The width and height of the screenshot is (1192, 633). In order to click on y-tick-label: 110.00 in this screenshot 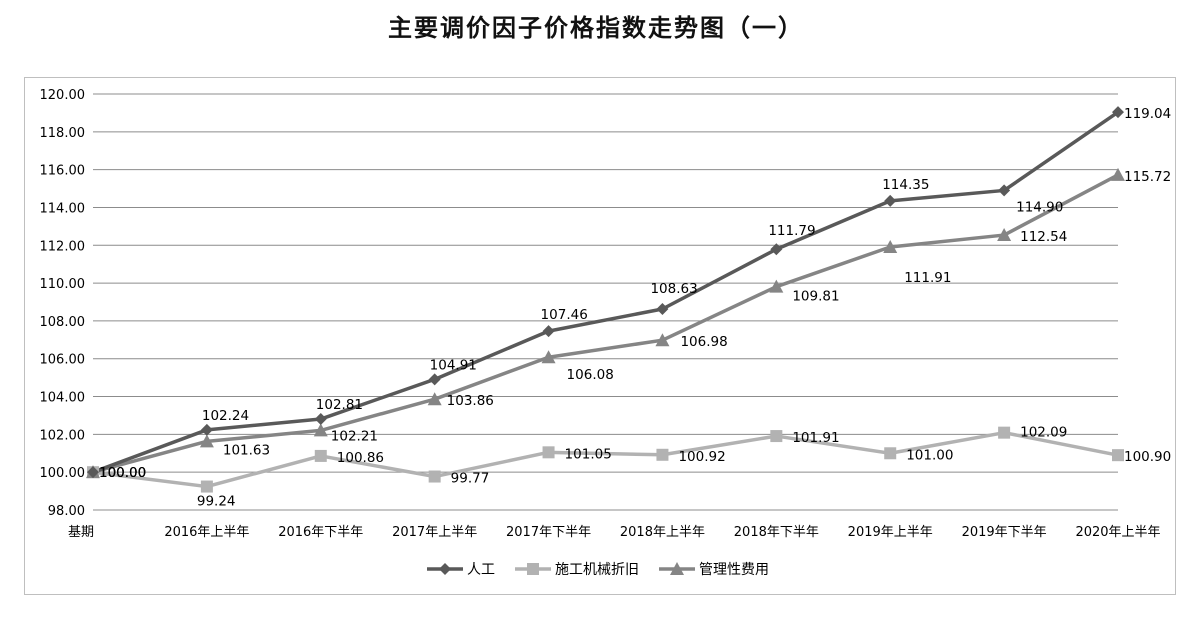, I will do `click(63, 284)`.